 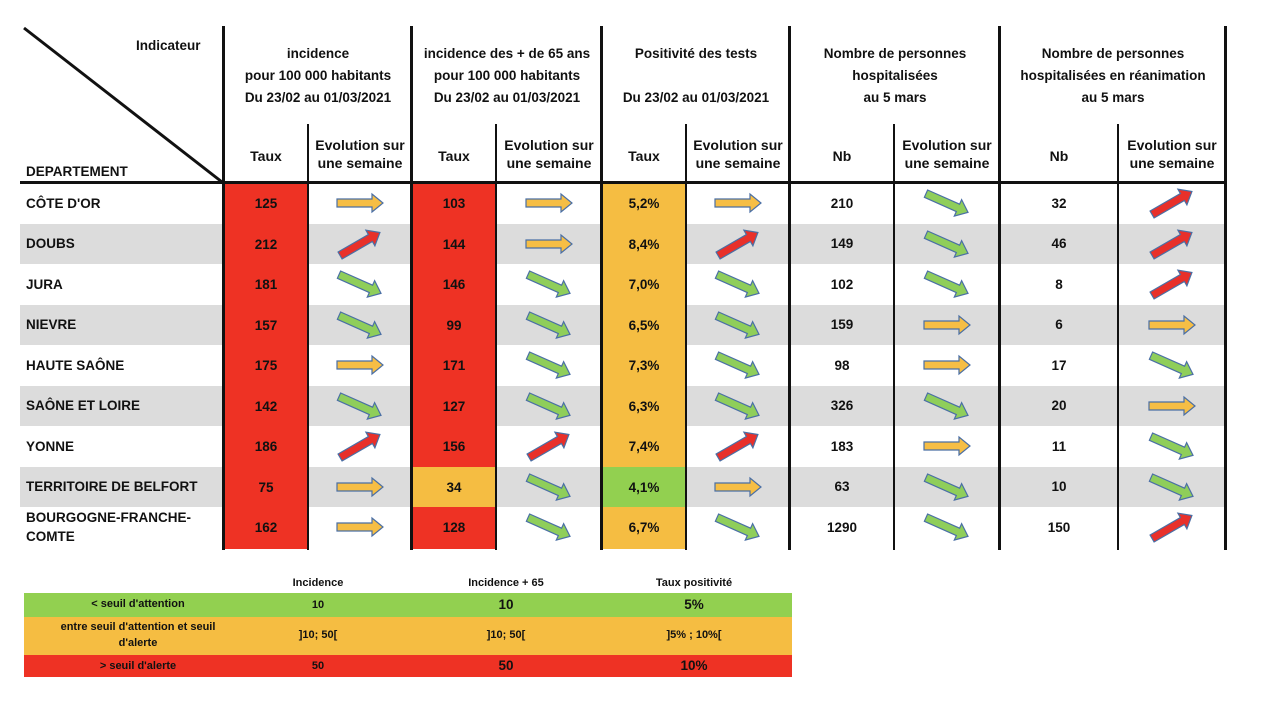 What do you see at coordinates (266, 487) in the screenshot?
I see `incidence-rate-cell: 75` at bounding box center [266, 487].